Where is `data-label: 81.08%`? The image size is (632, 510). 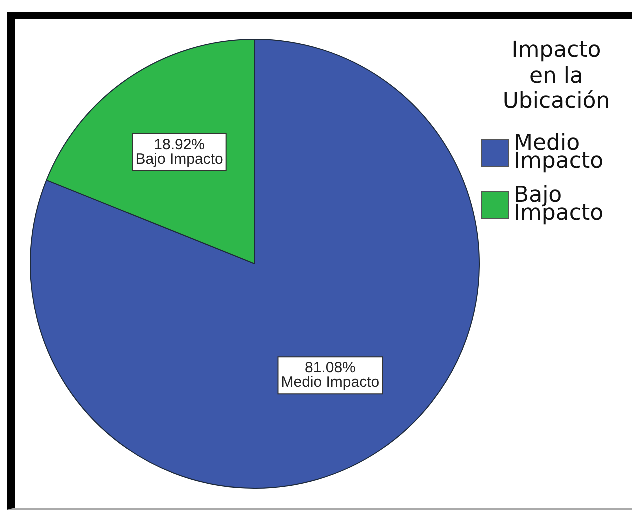
data-label: 81.08% is located at coordinates (330, 367).